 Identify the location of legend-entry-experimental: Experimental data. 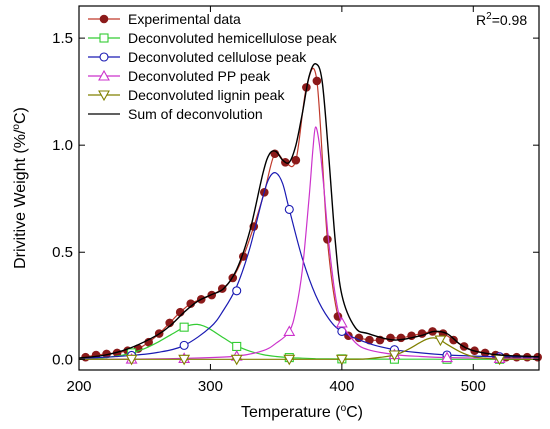
(164, 19).